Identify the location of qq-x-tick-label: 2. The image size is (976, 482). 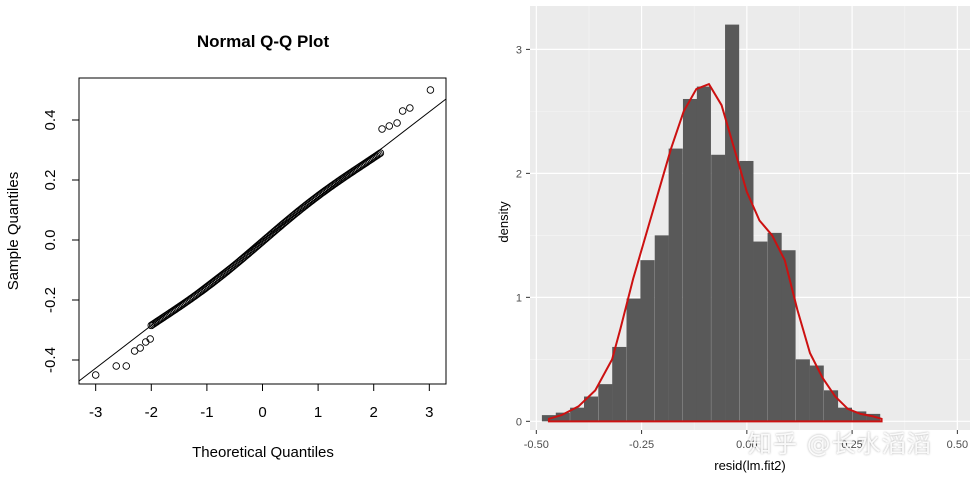
(374, 412).